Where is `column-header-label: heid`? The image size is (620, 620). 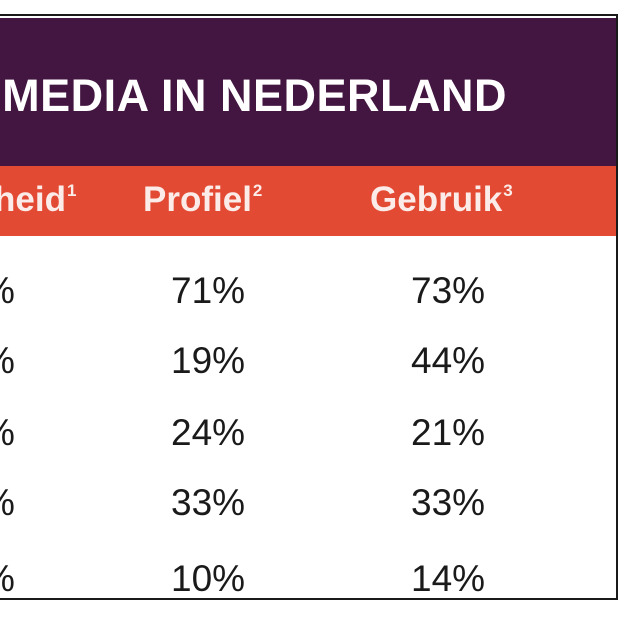 column-header-label: heid is located at coordinates (33, 199).